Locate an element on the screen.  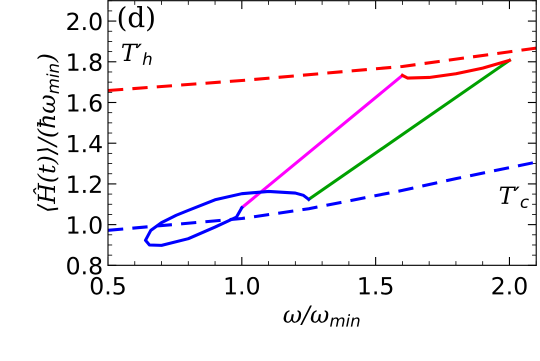
y-tick-label: 1.2 is located at coordinates (84, 184).